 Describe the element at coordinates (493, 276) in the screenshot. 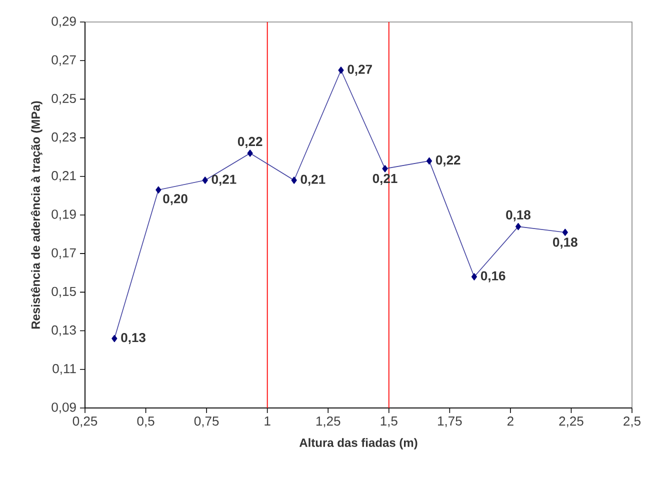

I see `data-label: 0,16` at that location.